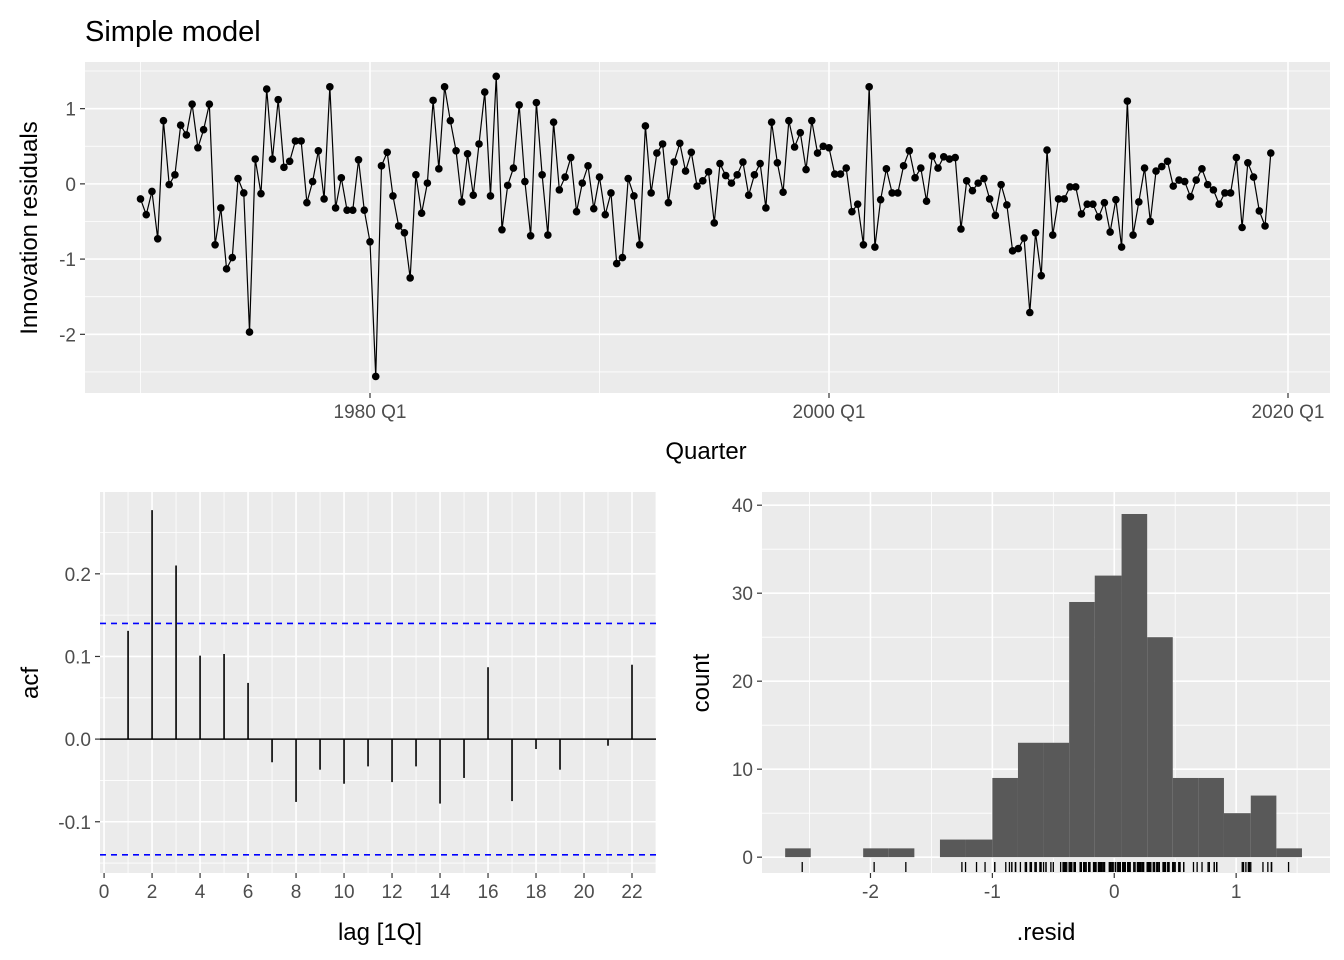 This screenshot has height=960, width=1344. Describe the element at coordinates (742, 506) in the screenshot. I see `y-tick-label: 40` at that location.